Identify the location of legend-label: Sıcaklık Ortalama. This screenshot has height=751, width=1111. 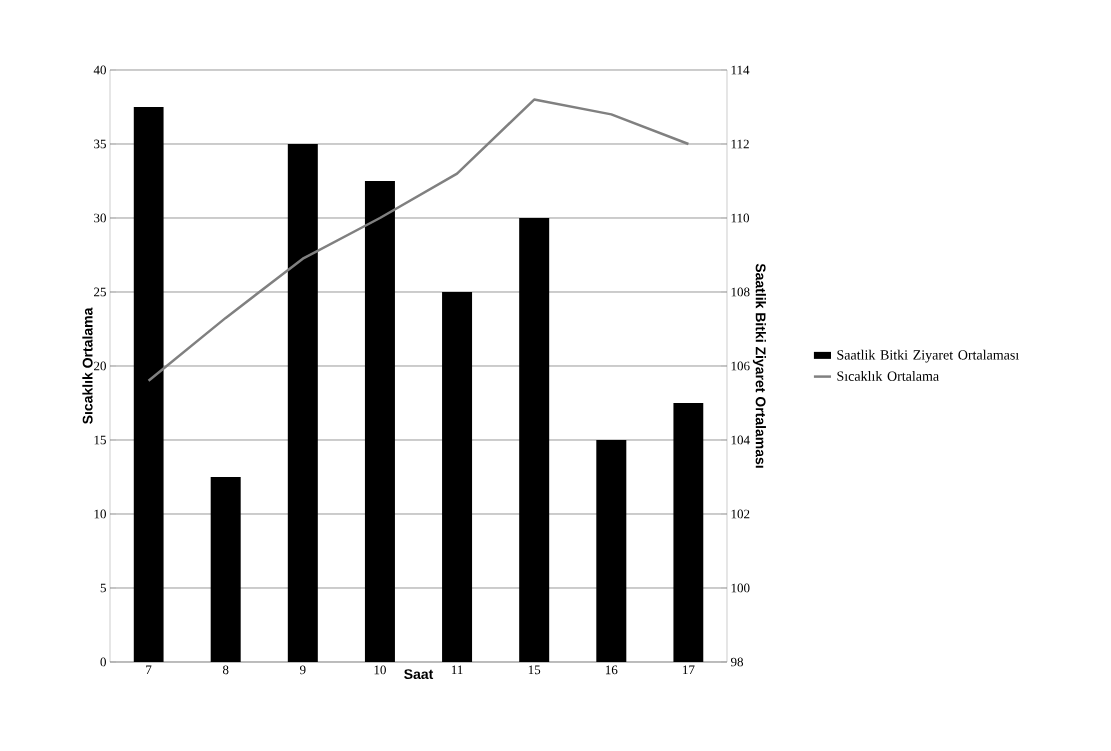
(888, 375).